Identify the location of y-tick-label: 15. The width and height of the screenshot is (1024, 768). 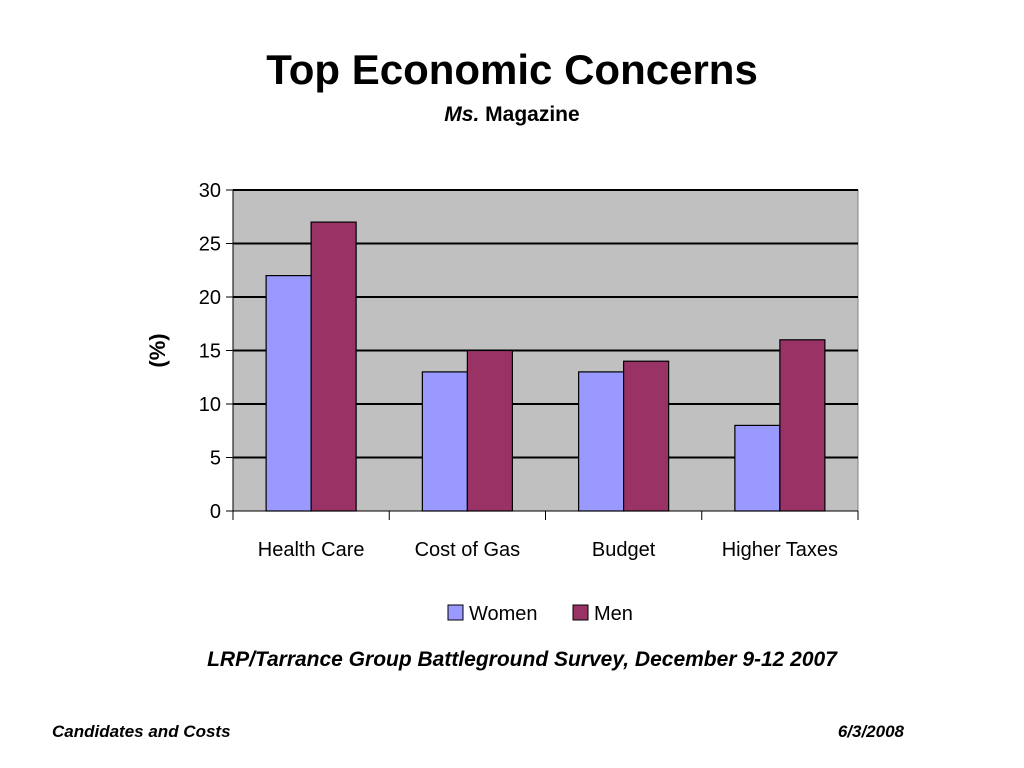
(210, 352).